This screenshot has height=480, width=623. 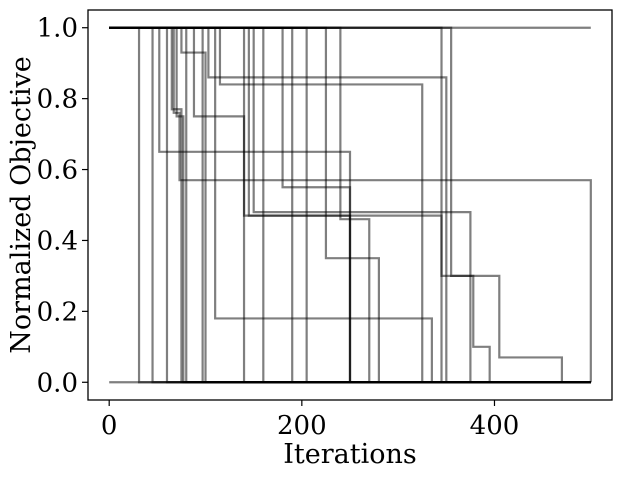 What do you see at coordinates (57, 100) in the screenshot?
I see `y-tick-label: 0.8` at bounding box center [57, 100].